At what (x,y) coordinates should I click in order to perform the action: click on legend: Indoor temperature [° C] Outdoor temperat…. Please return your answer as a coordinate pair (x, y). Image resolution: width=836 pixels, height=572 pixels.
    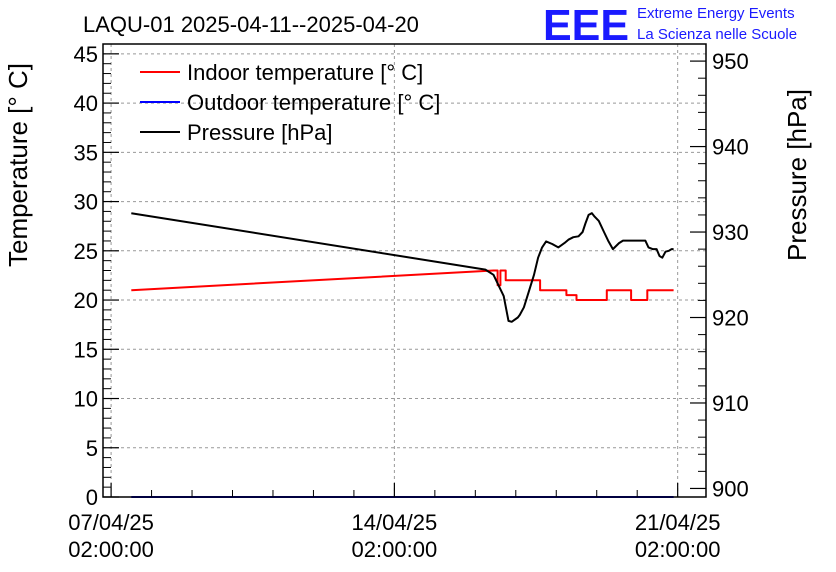
    Looking at the image, I should click on (290, 102).